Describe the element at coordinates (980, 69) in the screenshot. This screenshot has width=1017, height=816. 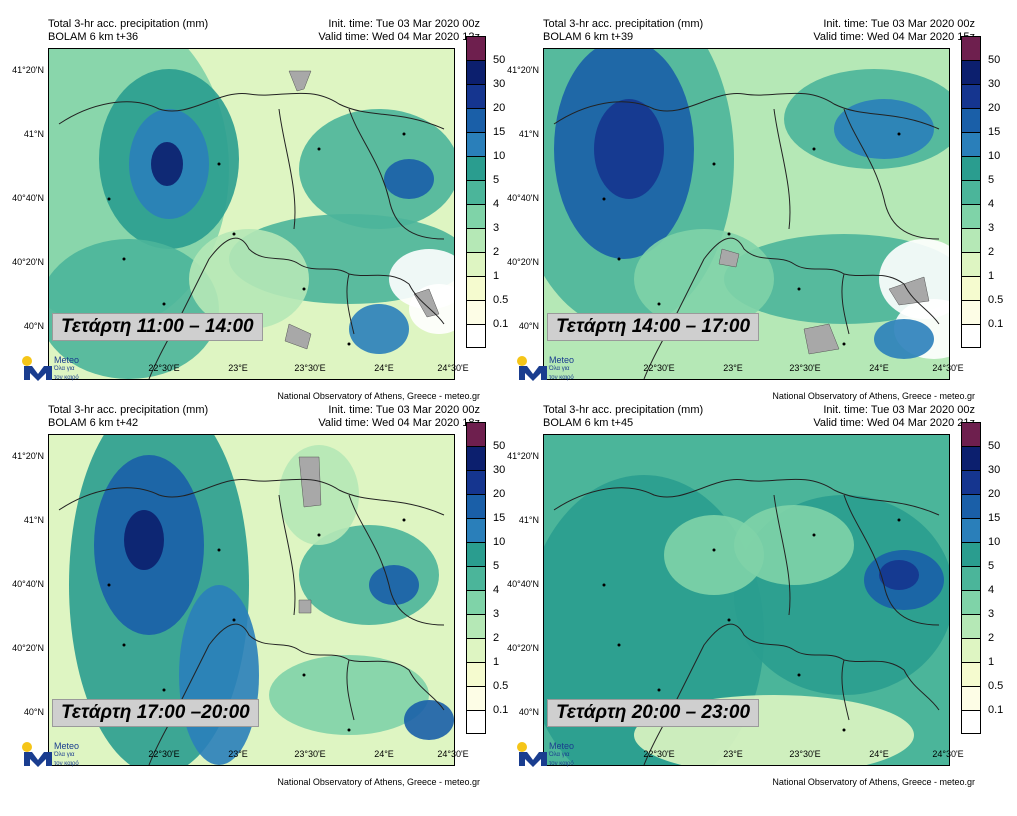
I see `legend-swatch: 50` at that location.